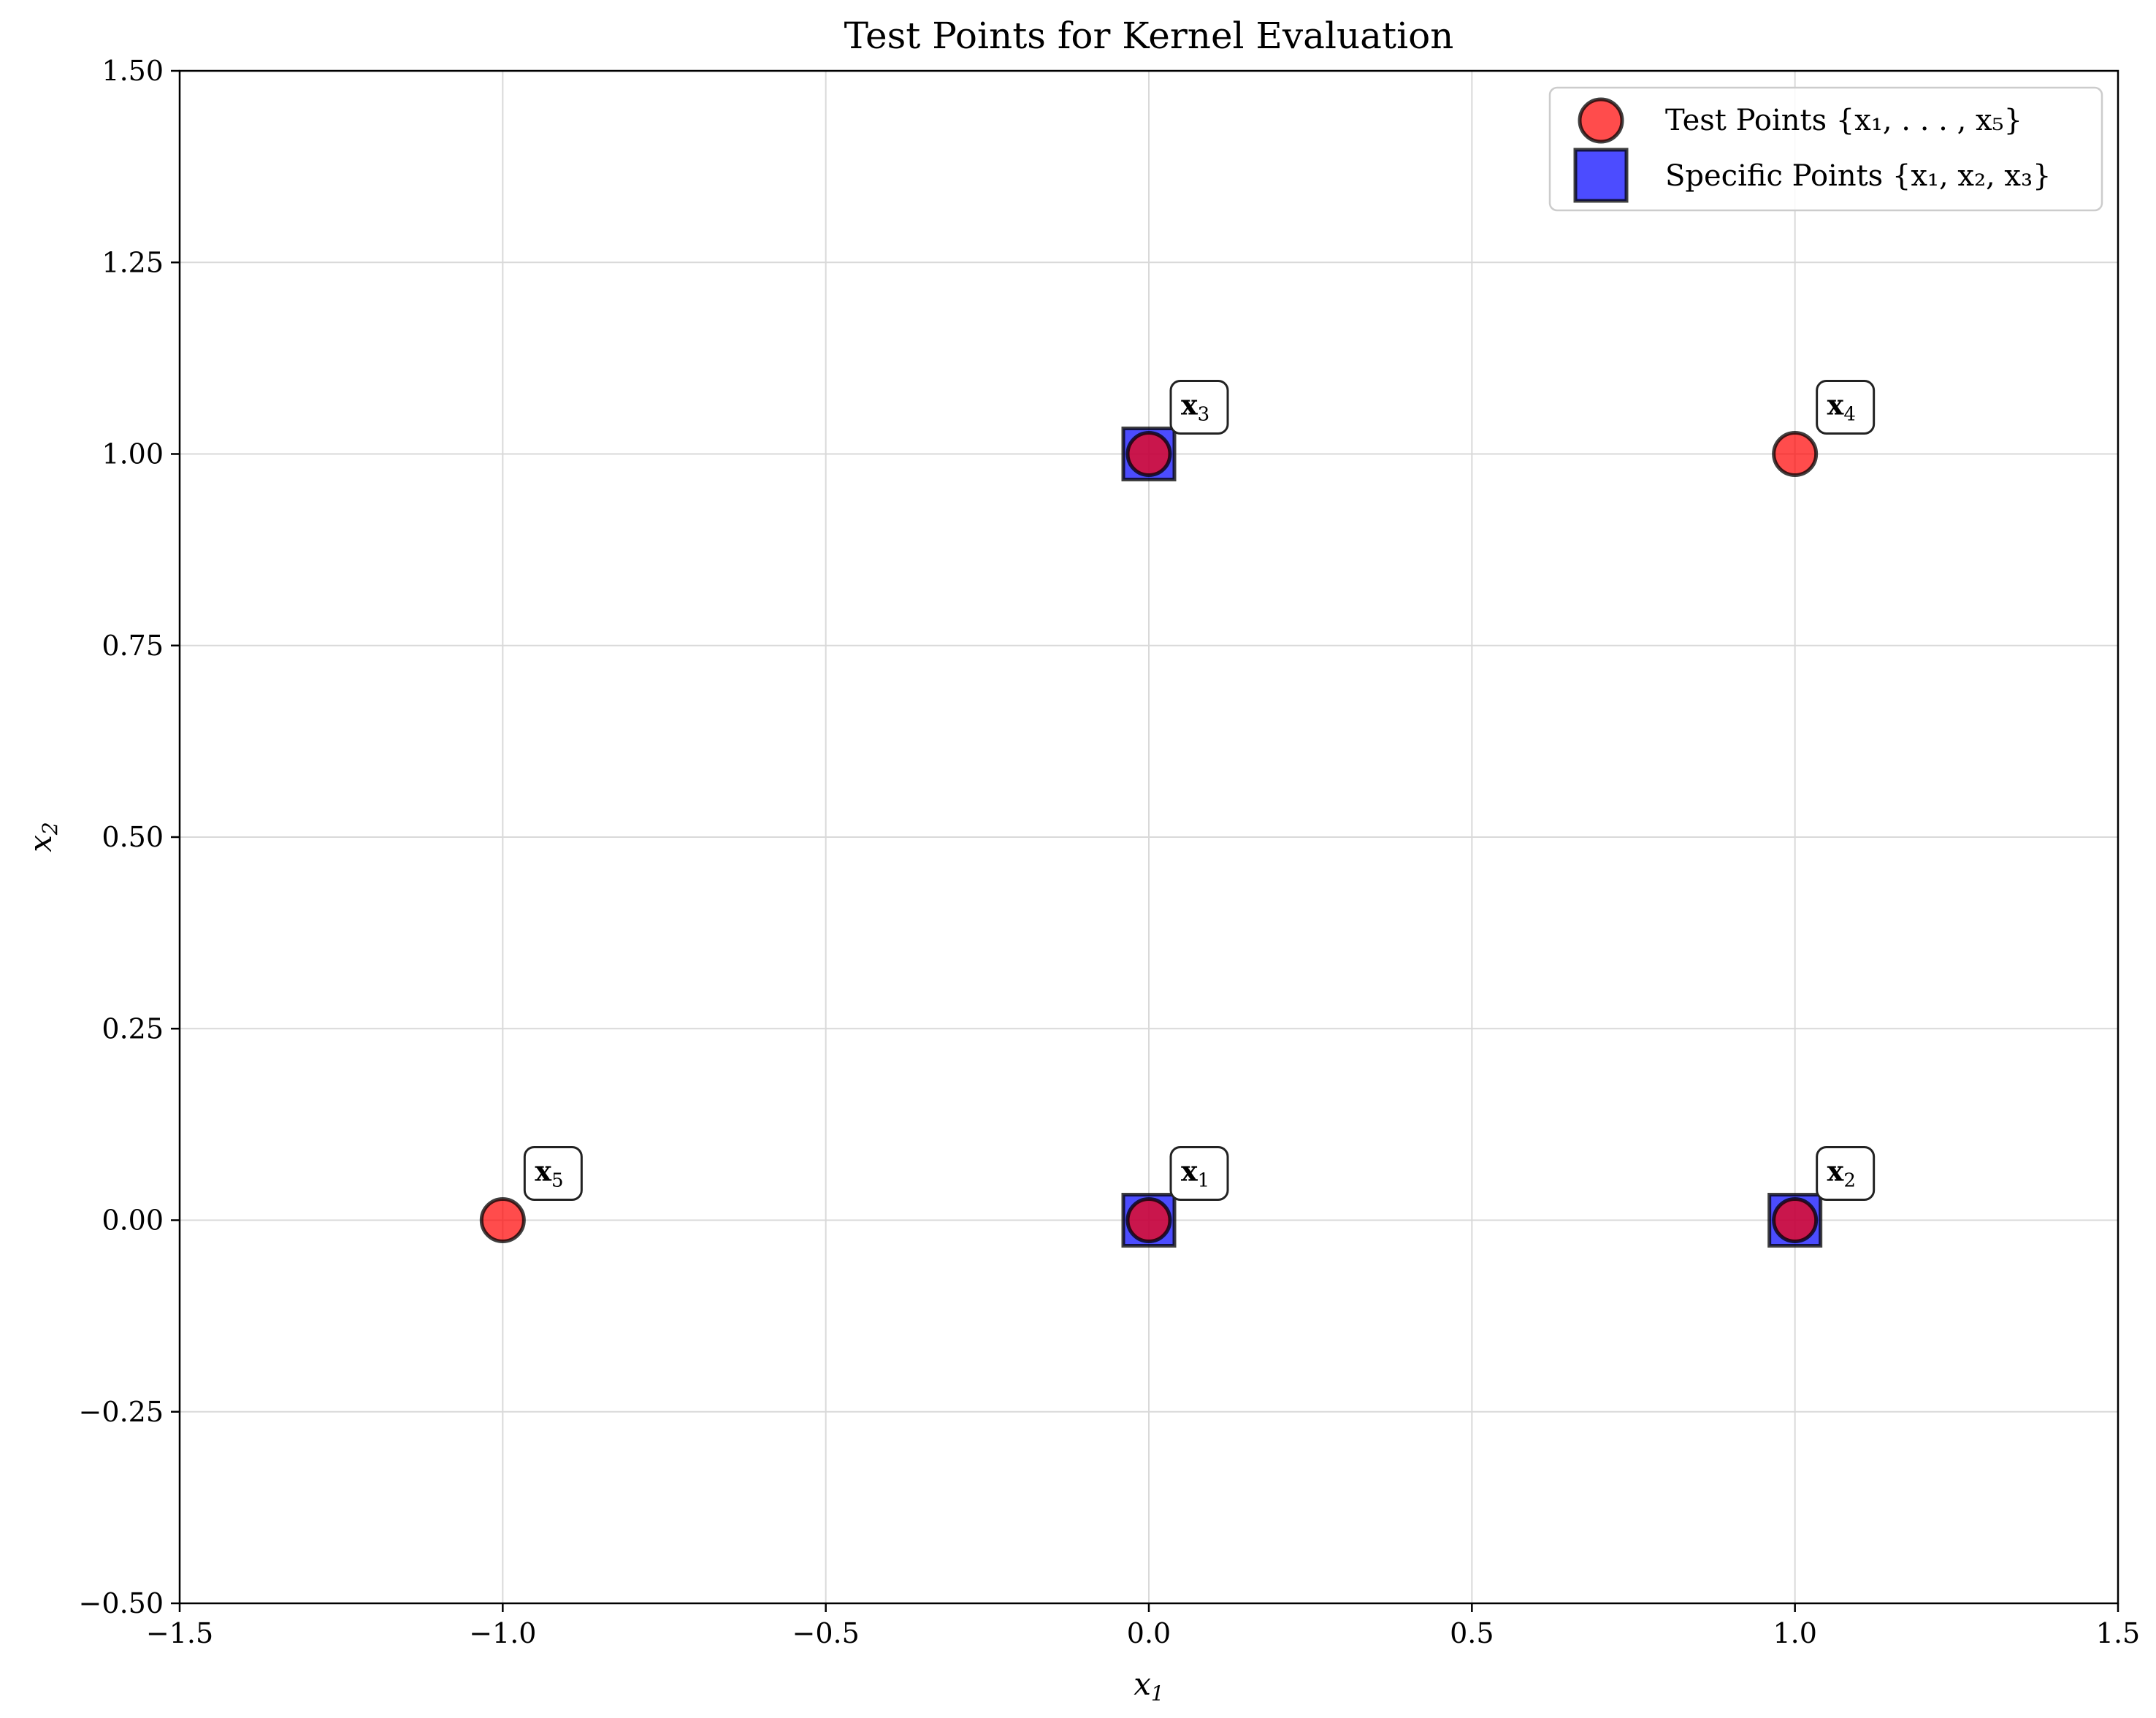  Describe the element at coordinates (2118, 1633) in the screenshot. I see `x-tick-label: 1.5` at that location.